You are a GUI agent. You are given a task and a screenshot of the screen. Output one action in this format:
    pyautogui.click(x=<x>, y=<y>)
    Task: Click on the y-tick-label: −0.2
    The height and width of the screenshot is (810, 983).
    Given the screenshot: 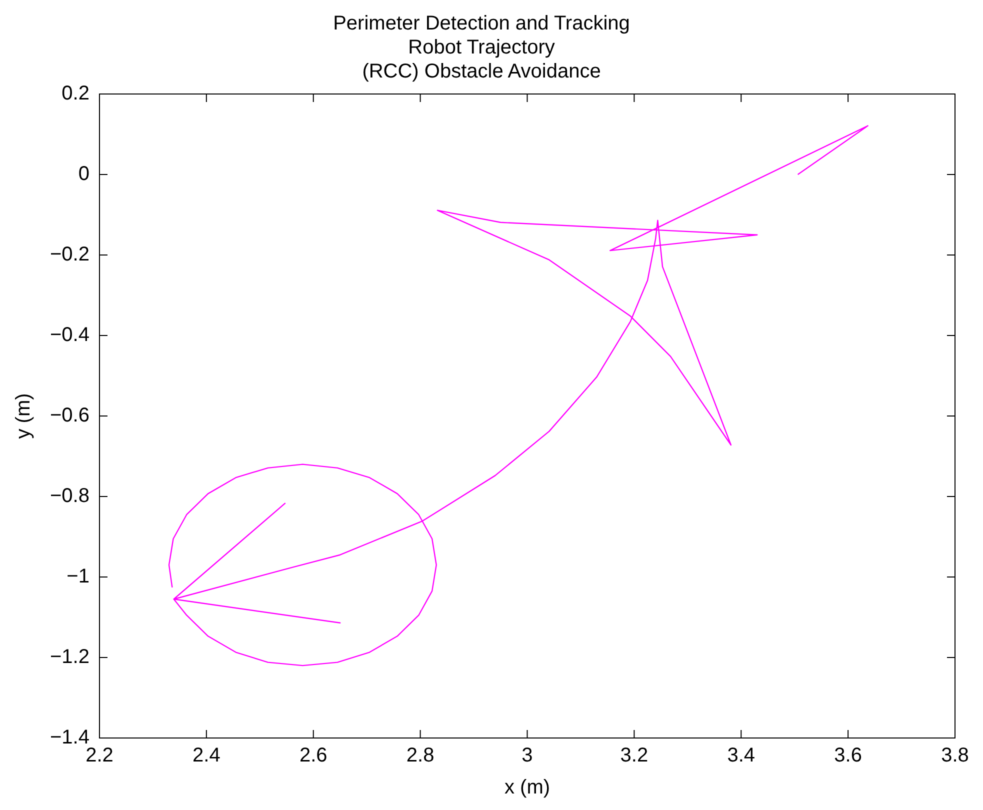 What is the action you would take?
    pyautogui.click(x=70, y=255)
    